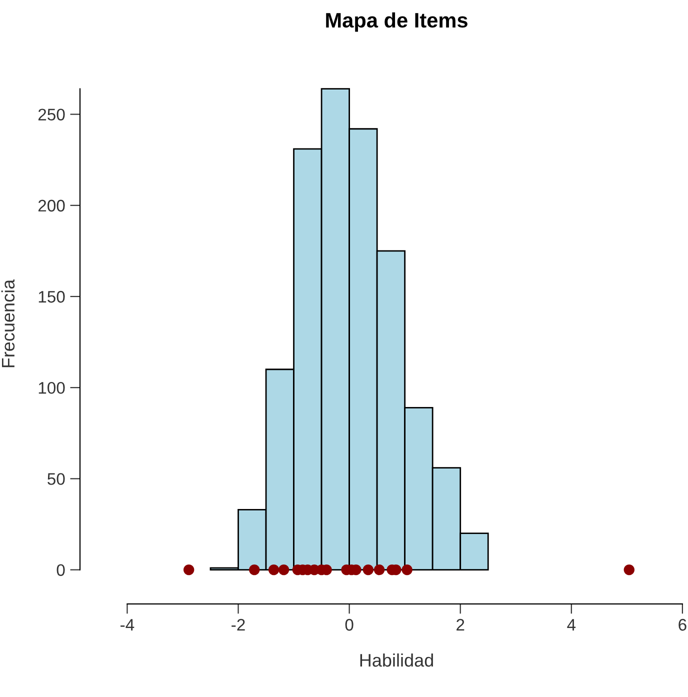 The image size is (688, 697). I want to click on y-tick-label: 250, so click(51, 114).